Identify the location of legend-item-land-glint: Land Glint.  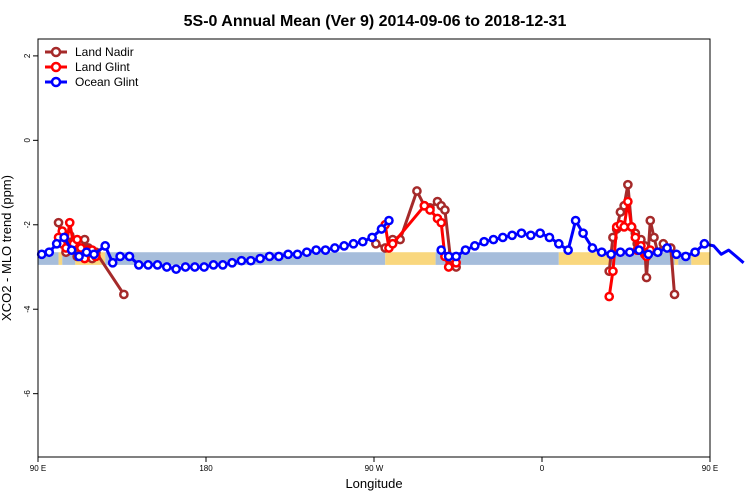
(87, 67).